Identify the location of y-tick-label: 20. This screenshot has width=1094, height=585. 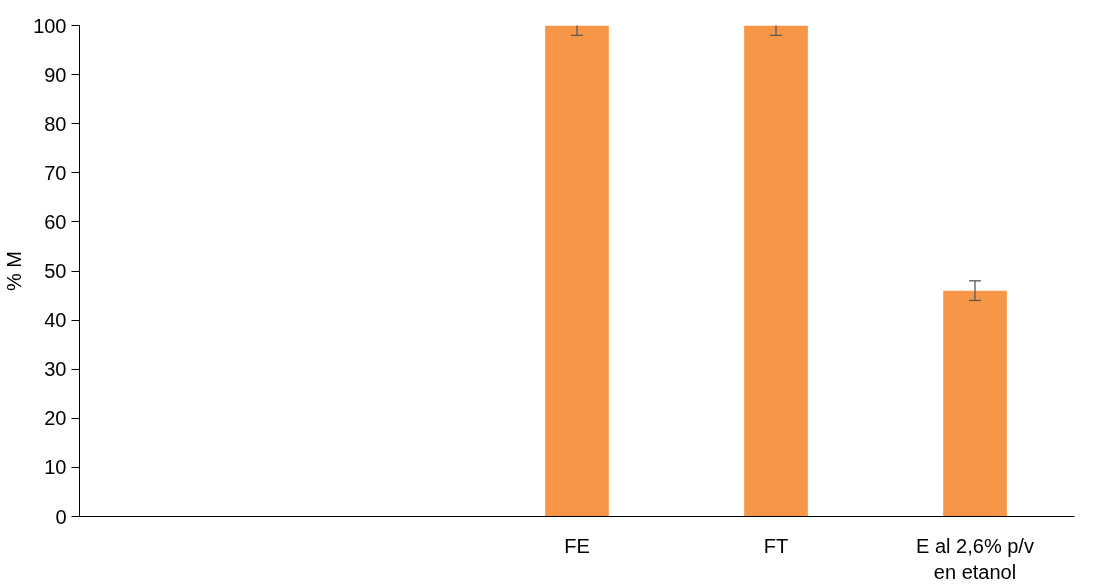
(55, 418).